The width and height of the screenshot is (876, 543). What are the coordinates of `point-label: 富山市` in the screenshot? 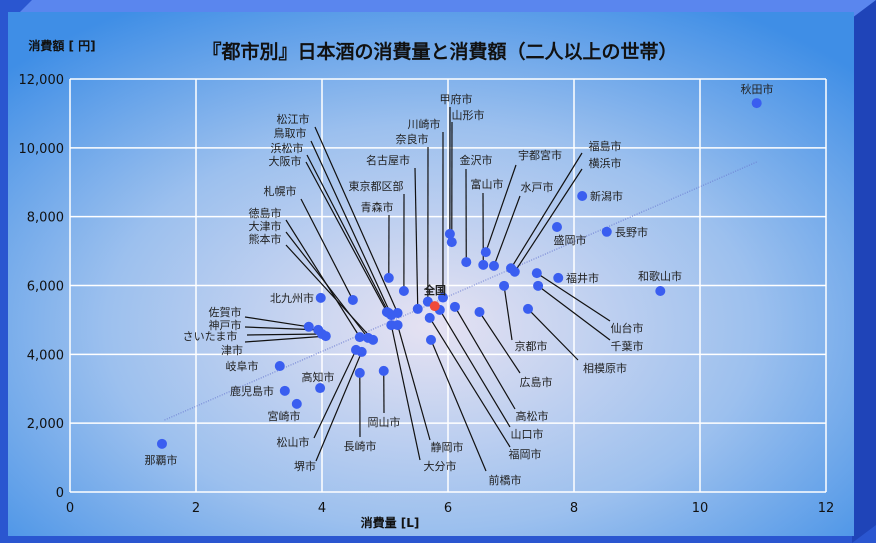 It's located at (487, 184).